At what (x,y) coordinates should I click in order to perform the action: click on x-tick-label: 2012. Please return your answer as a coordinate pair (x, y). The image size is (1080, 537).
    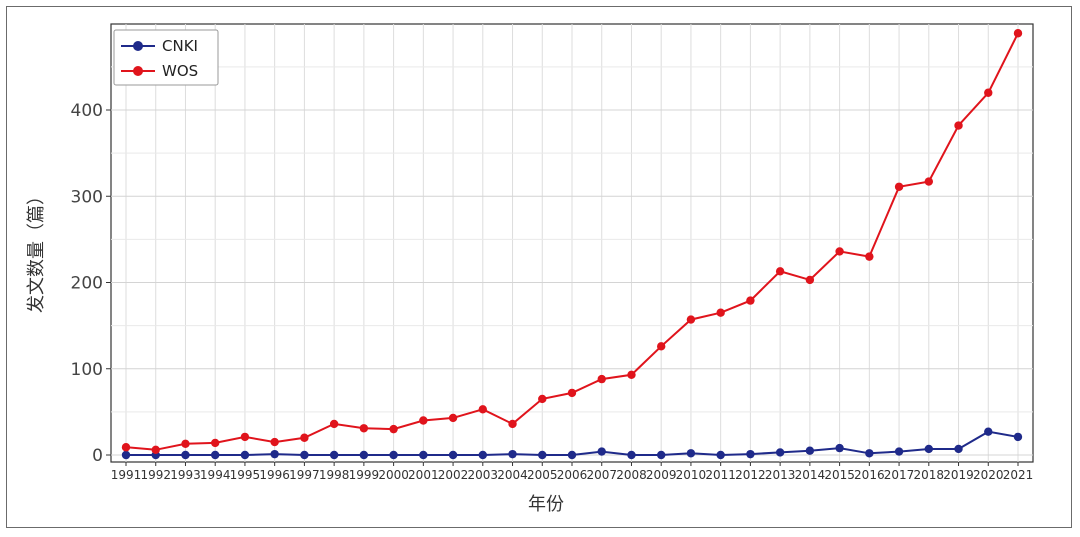
    Looking at the image, I should click on (750, 475).